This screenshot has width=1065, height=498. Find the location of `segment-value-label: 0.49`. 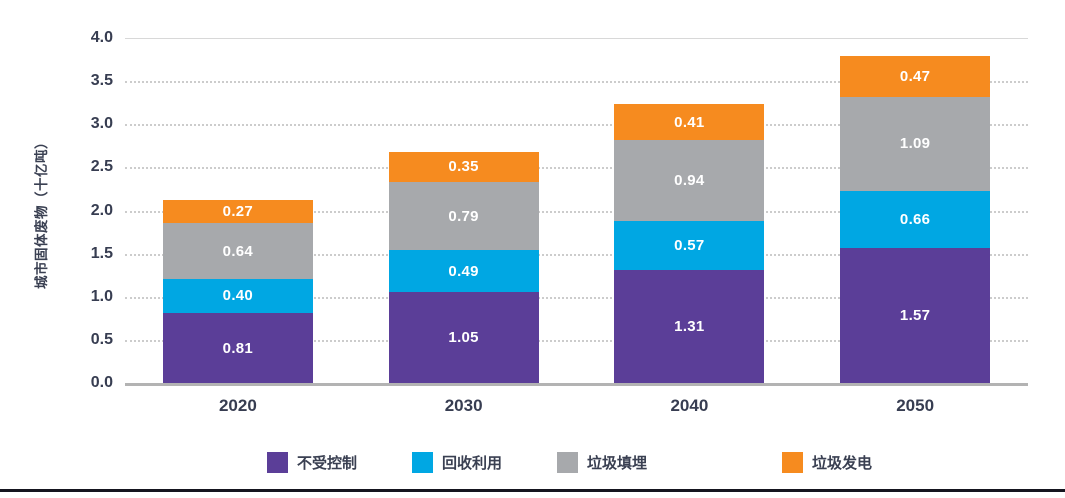

segment-value-label: 0.49 is located at coordinates (463, 271).